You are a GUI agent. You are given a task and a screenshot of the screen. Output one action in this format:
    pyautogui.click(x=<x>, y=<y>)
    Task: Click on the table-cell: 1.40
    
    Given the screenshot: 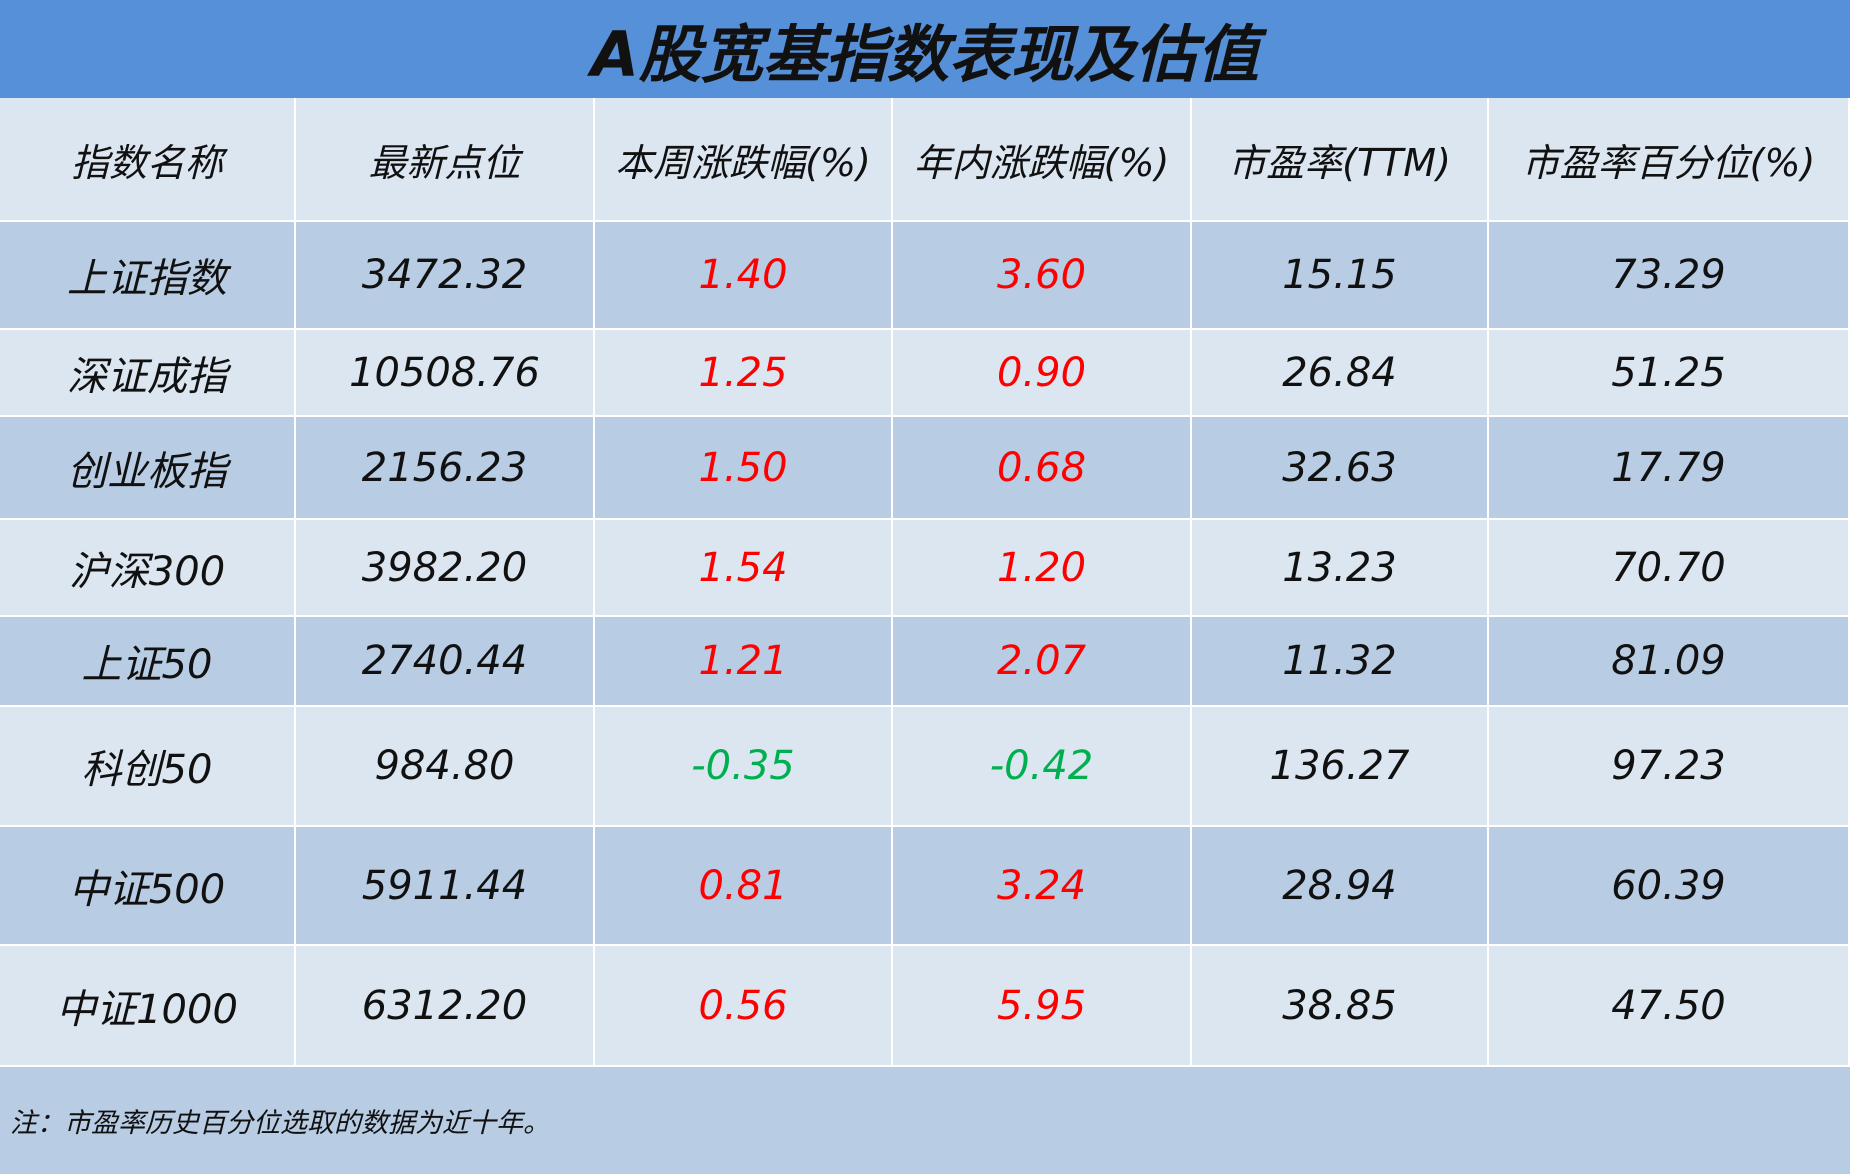 What is the action you would take?
    pyautogui.click(x=744, y=276)
    